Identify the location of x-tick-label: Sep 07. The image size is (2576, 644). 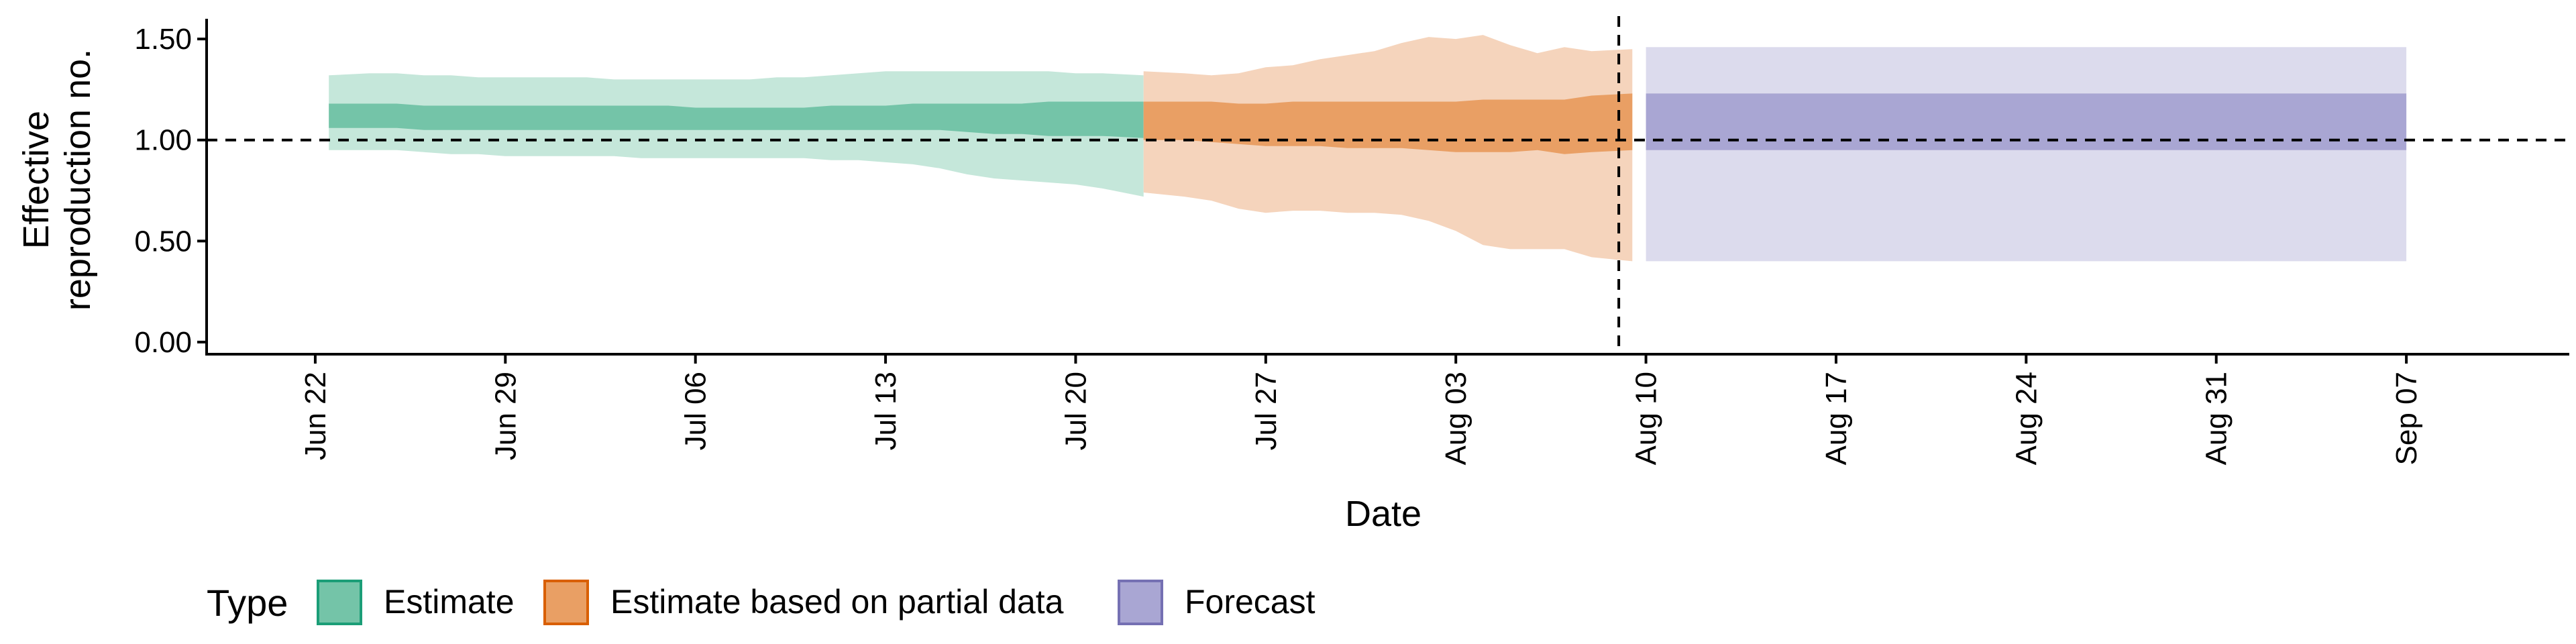
(2406, 418).